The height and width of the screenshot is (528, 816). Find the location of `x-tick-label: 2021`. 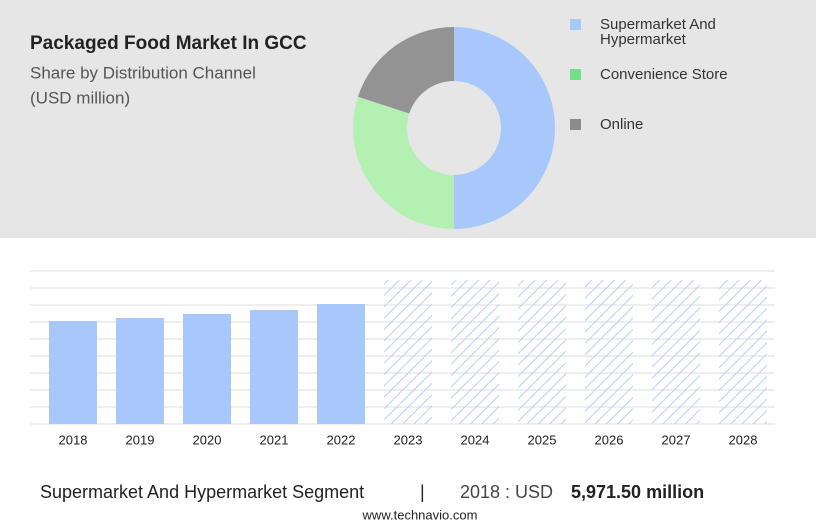

x-tick-label: 2021 is located at coordinates (274, 439).